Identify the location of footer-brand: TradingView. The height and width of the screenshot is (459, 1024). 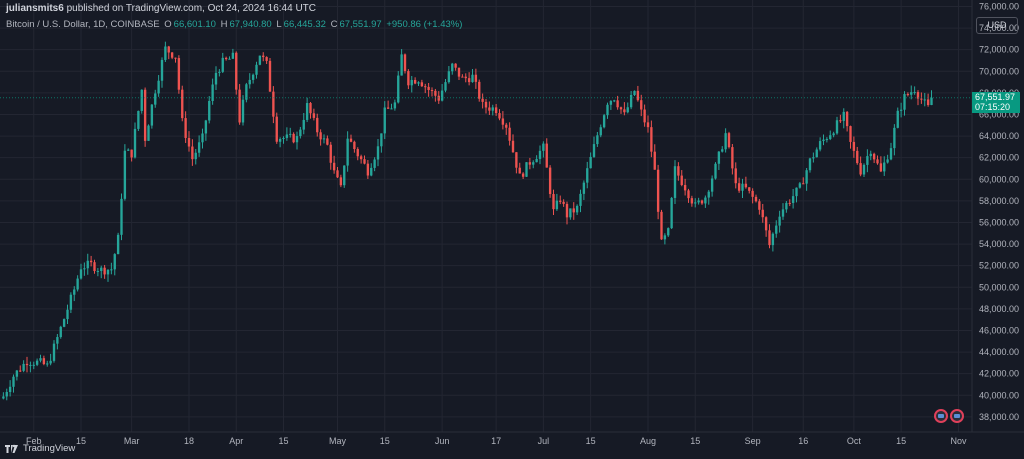
(39, 448).